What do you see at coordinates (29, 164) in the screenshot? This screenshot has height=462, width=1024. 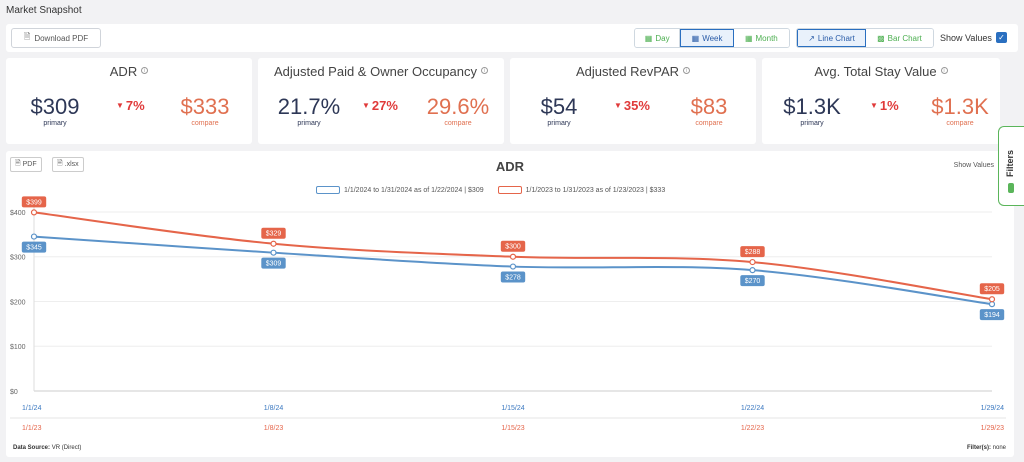 I see `export-pdf-label: PDF` at bounding box center [29, 164].